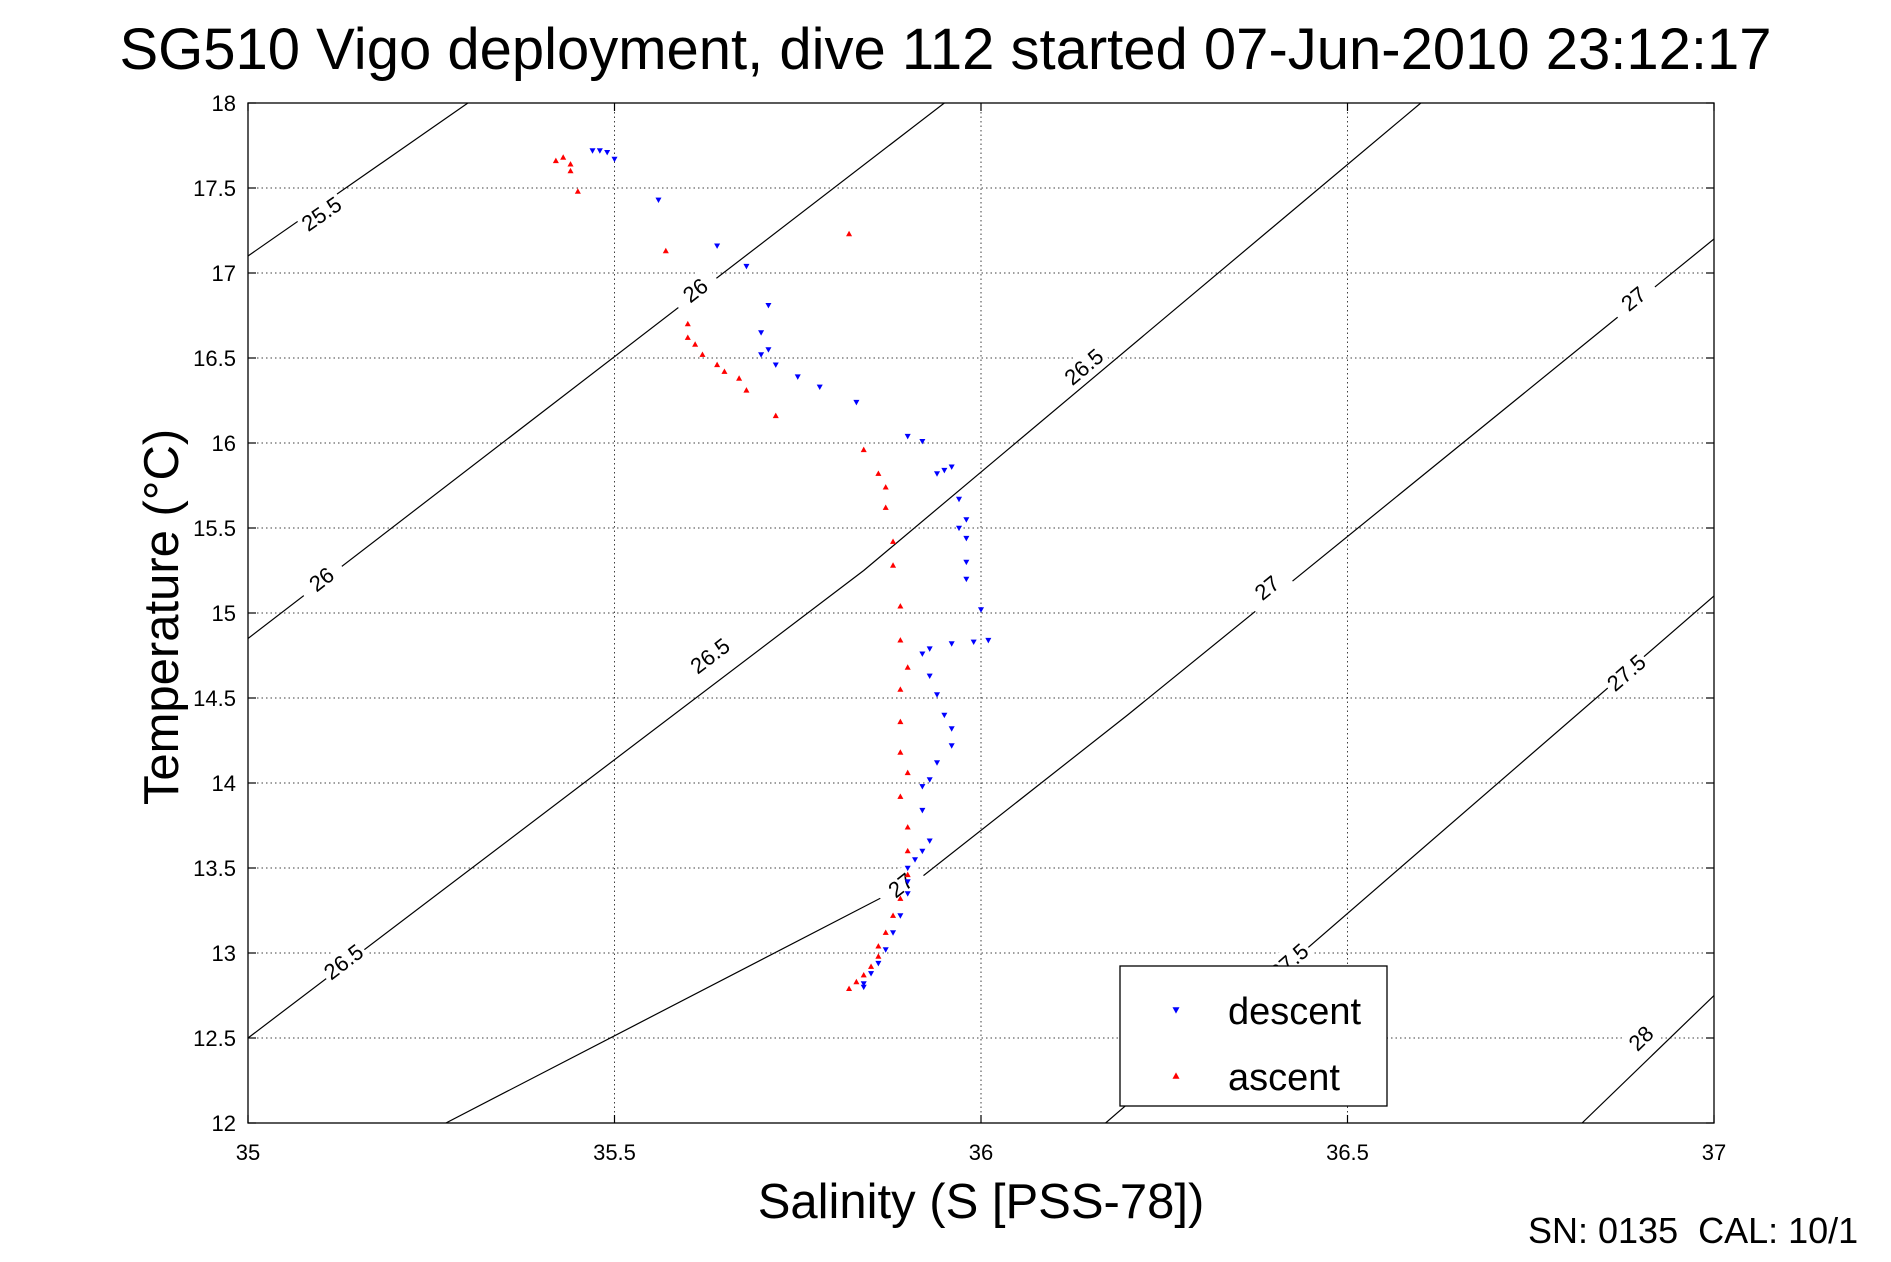  What do you see at coordinates (1176, 1075) in the screenshot?
I see `legend-marker-ascent` at bounding box center [1176, 1075].